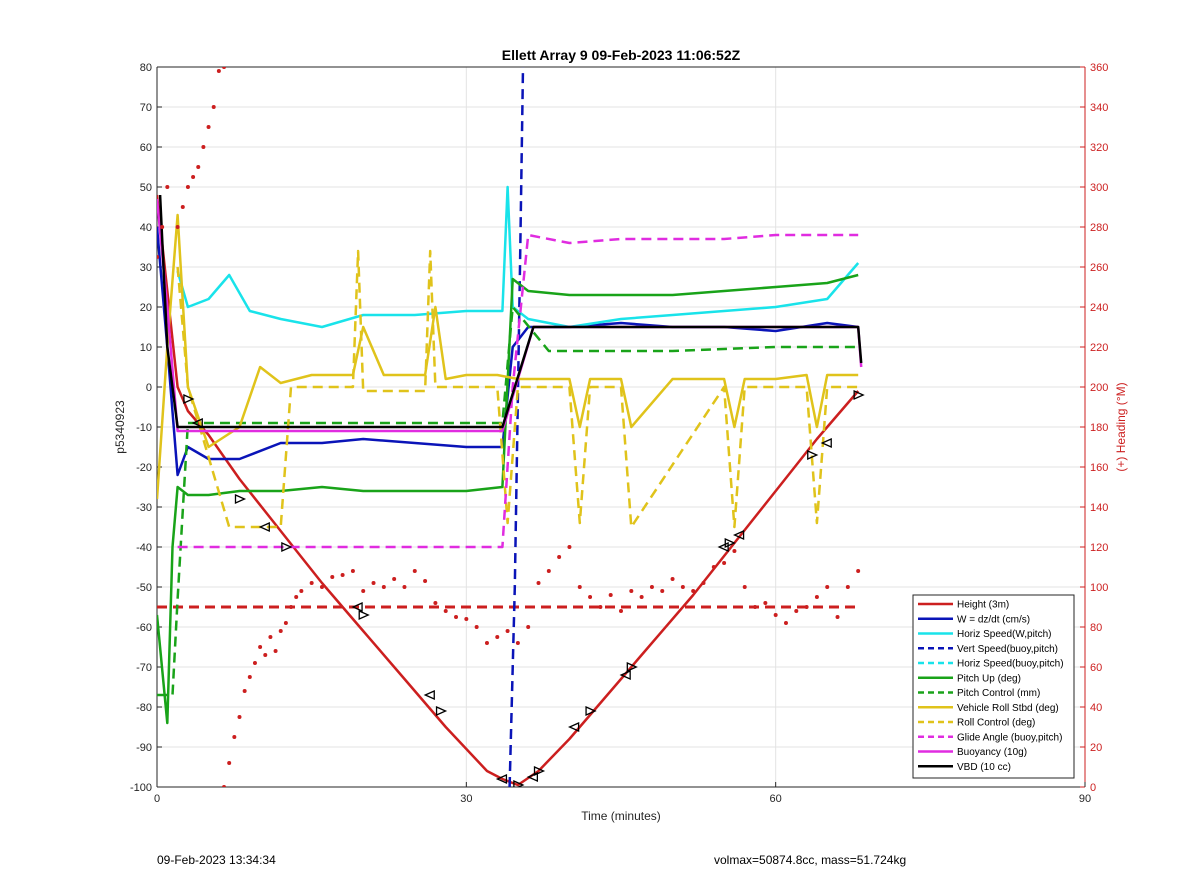 The image size is (1200, 885). What do you see at coordinates (1085, 799) in the screenshot?
I see `x-tick-label: 90` at bounding box center [1085, 799].